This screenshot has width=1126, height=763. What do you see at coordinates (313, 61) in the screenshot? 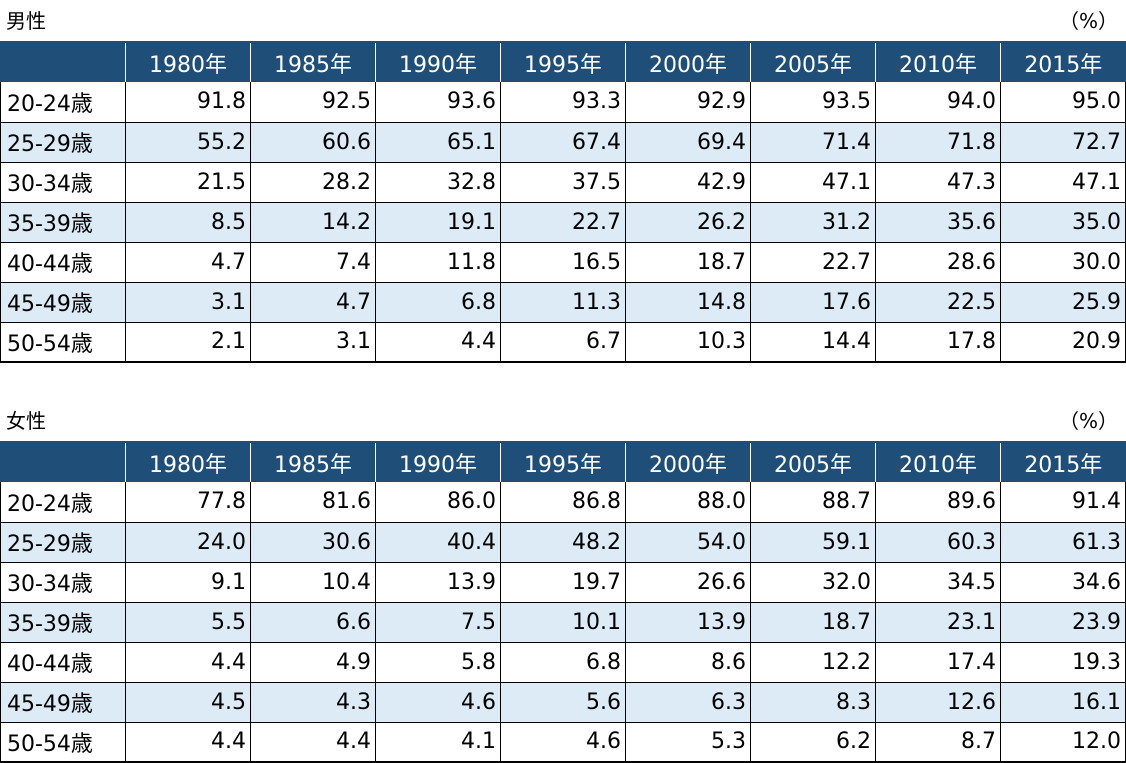
I see `male-column-header: 1985年` at bounding box center [313, 61].